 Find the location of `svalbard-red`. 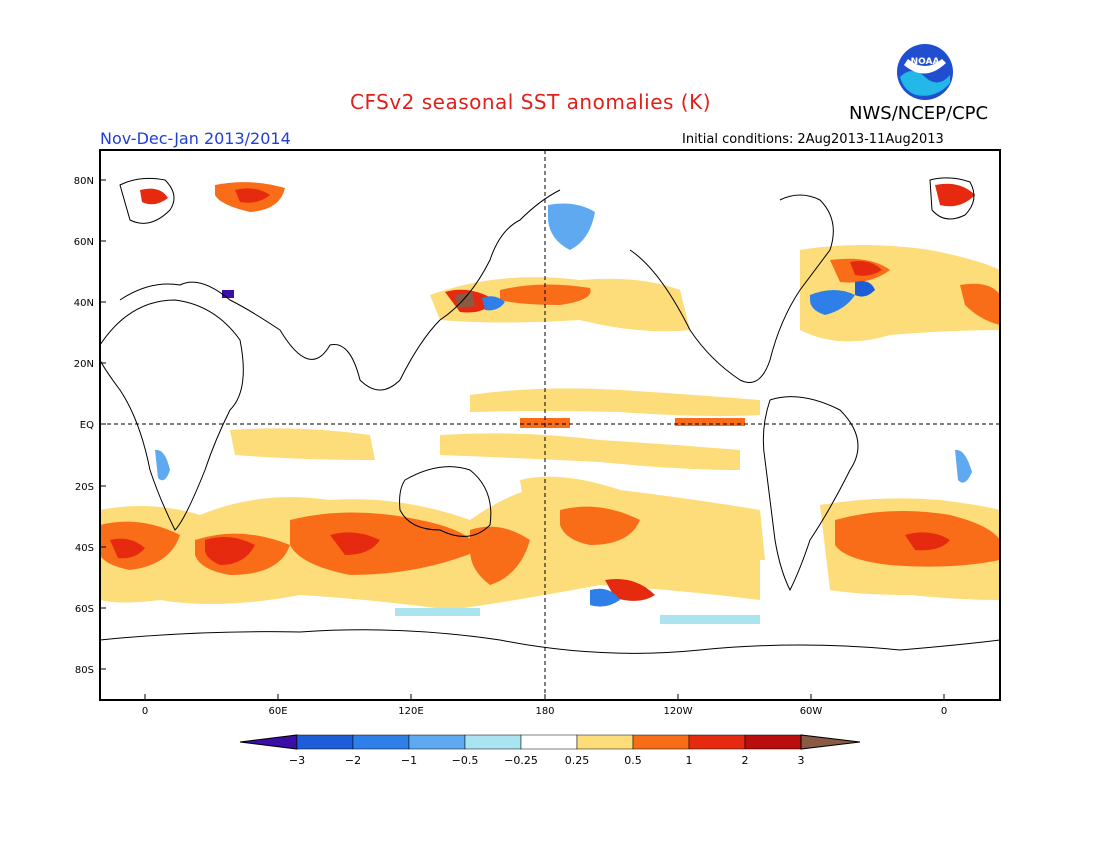

svalbard-red is located at coordinates (154, 196).